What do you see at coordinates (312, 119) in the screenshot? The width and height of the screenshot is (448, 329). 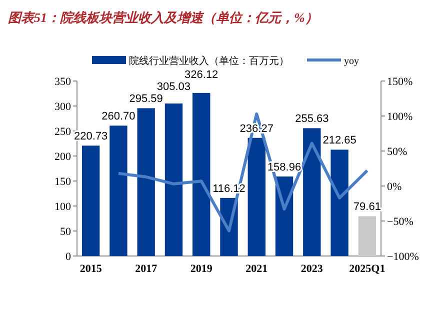 I see `data-label: 255.63` at bounding box center [312, 119].